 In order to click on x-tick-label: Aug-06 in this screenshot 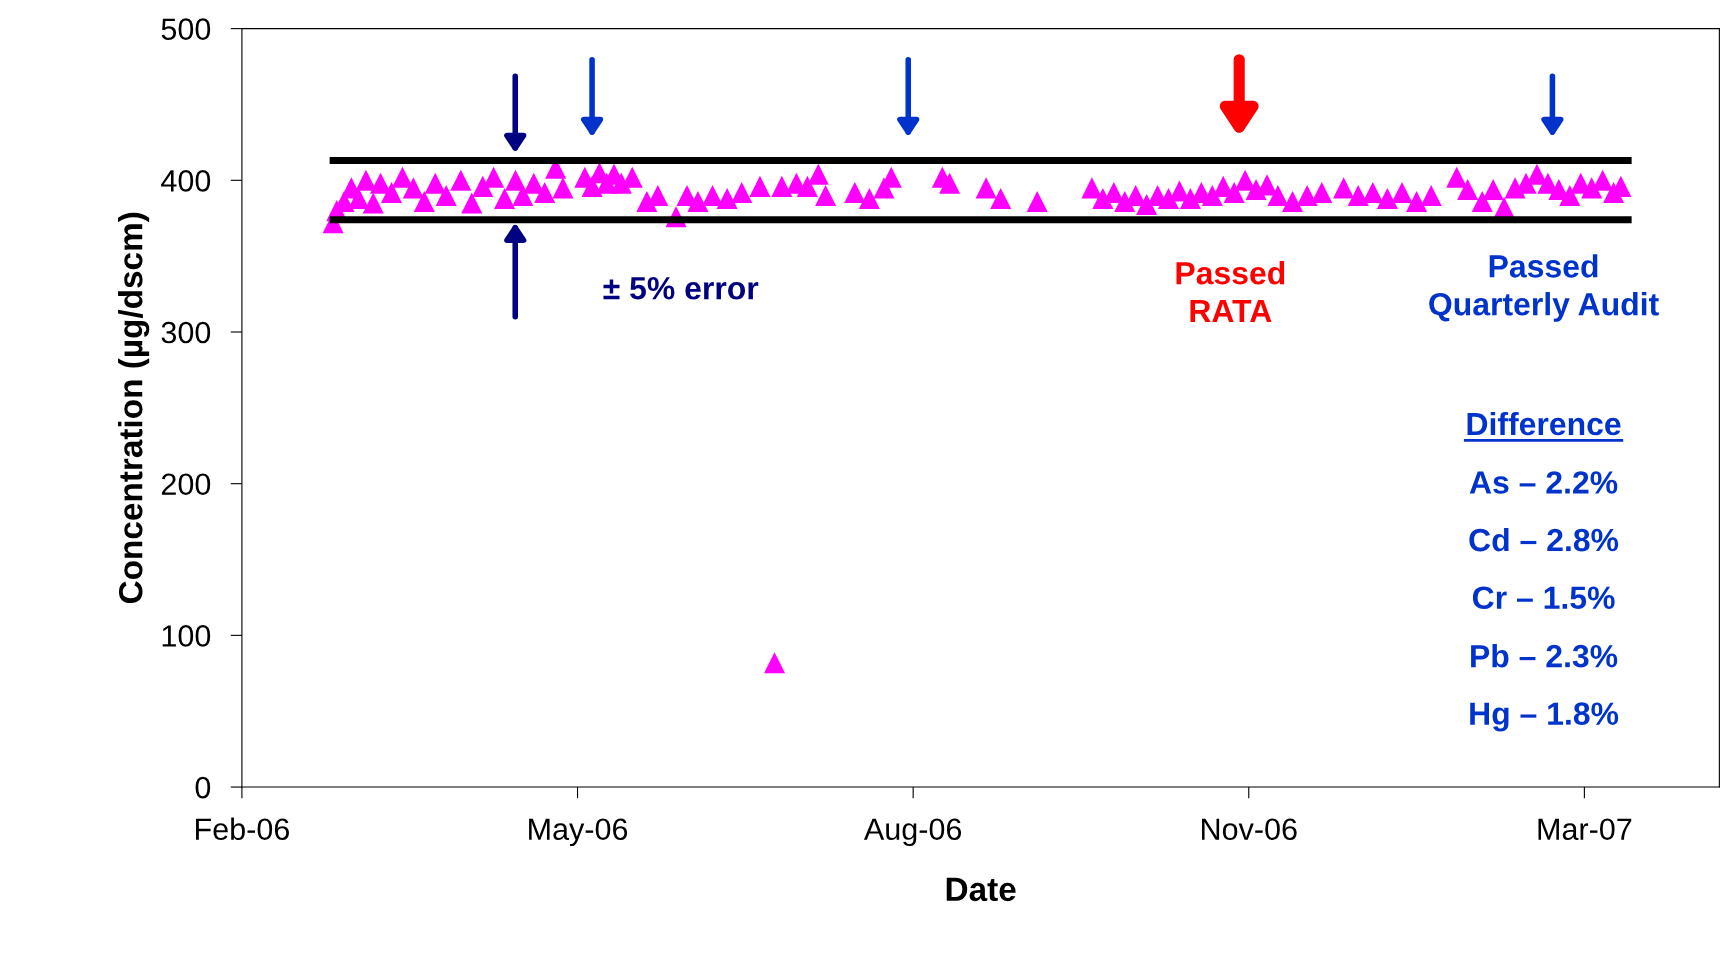, I will do `click(912, 832)`.